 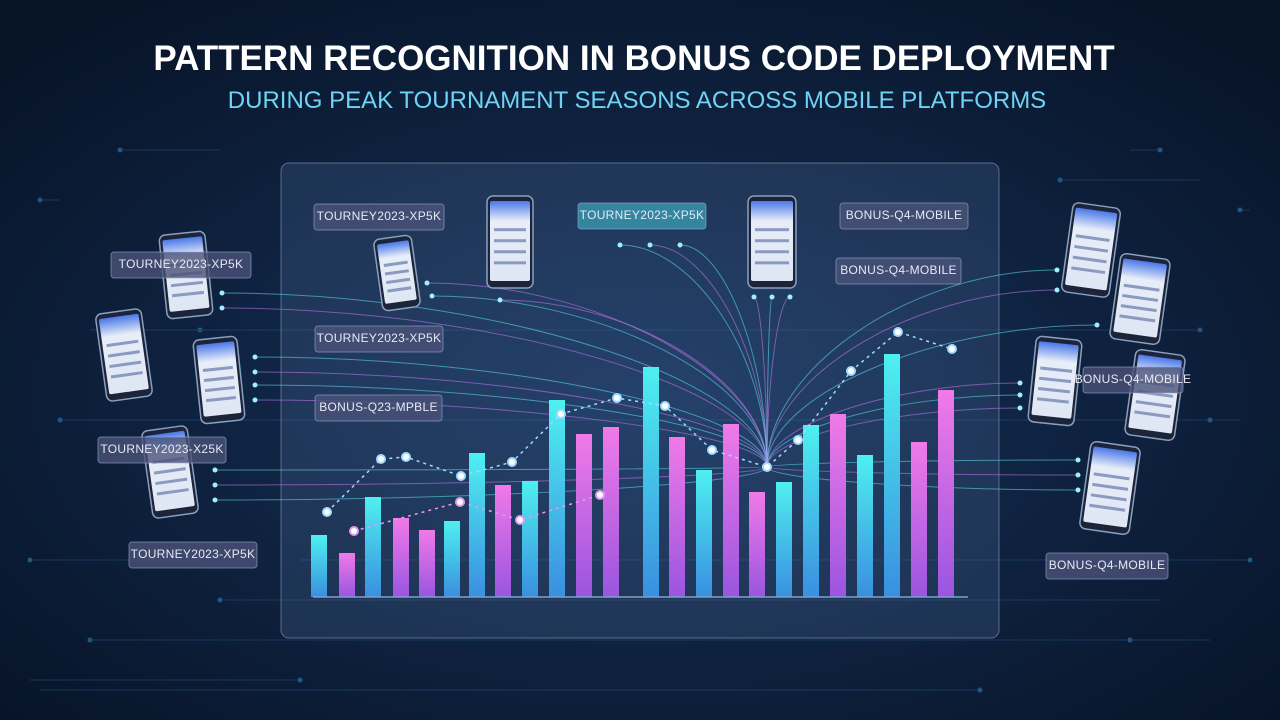 I want to click on code-label: TOURNEY2023-XP5K, so click(x=181, y=264).